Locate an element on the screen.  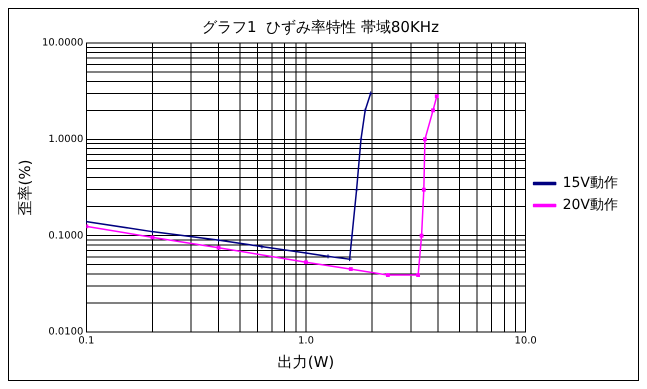
y-axis-title: 歪率(%) is located at coordinates (25, 188).